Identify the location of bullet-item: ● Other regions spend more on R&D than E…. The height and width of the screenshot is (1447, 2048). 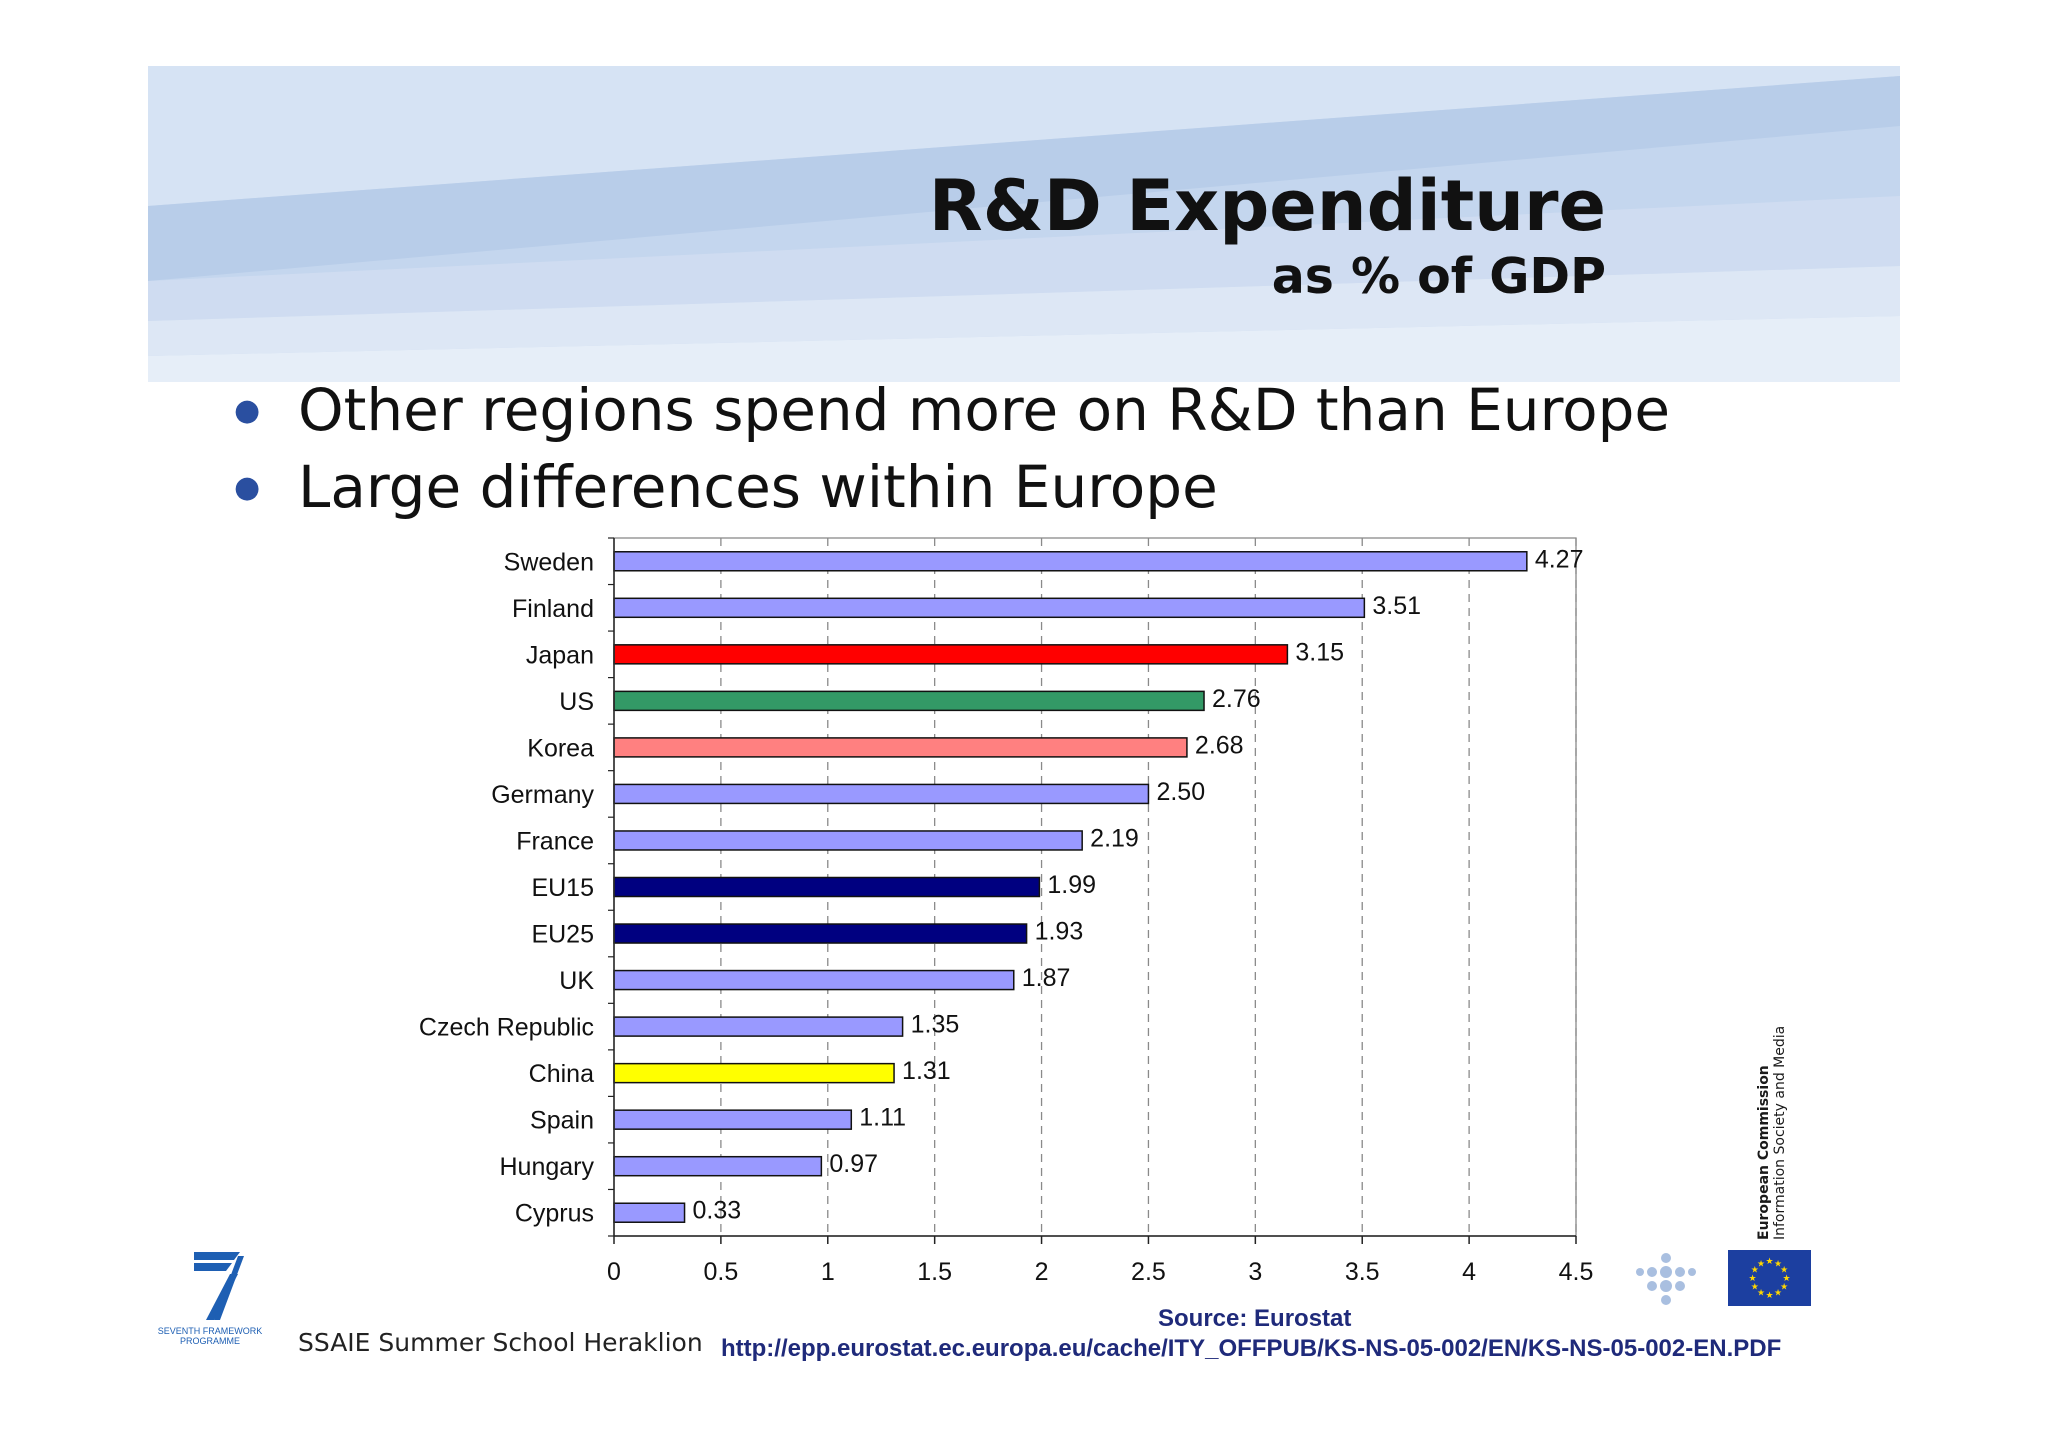
(949, 410).